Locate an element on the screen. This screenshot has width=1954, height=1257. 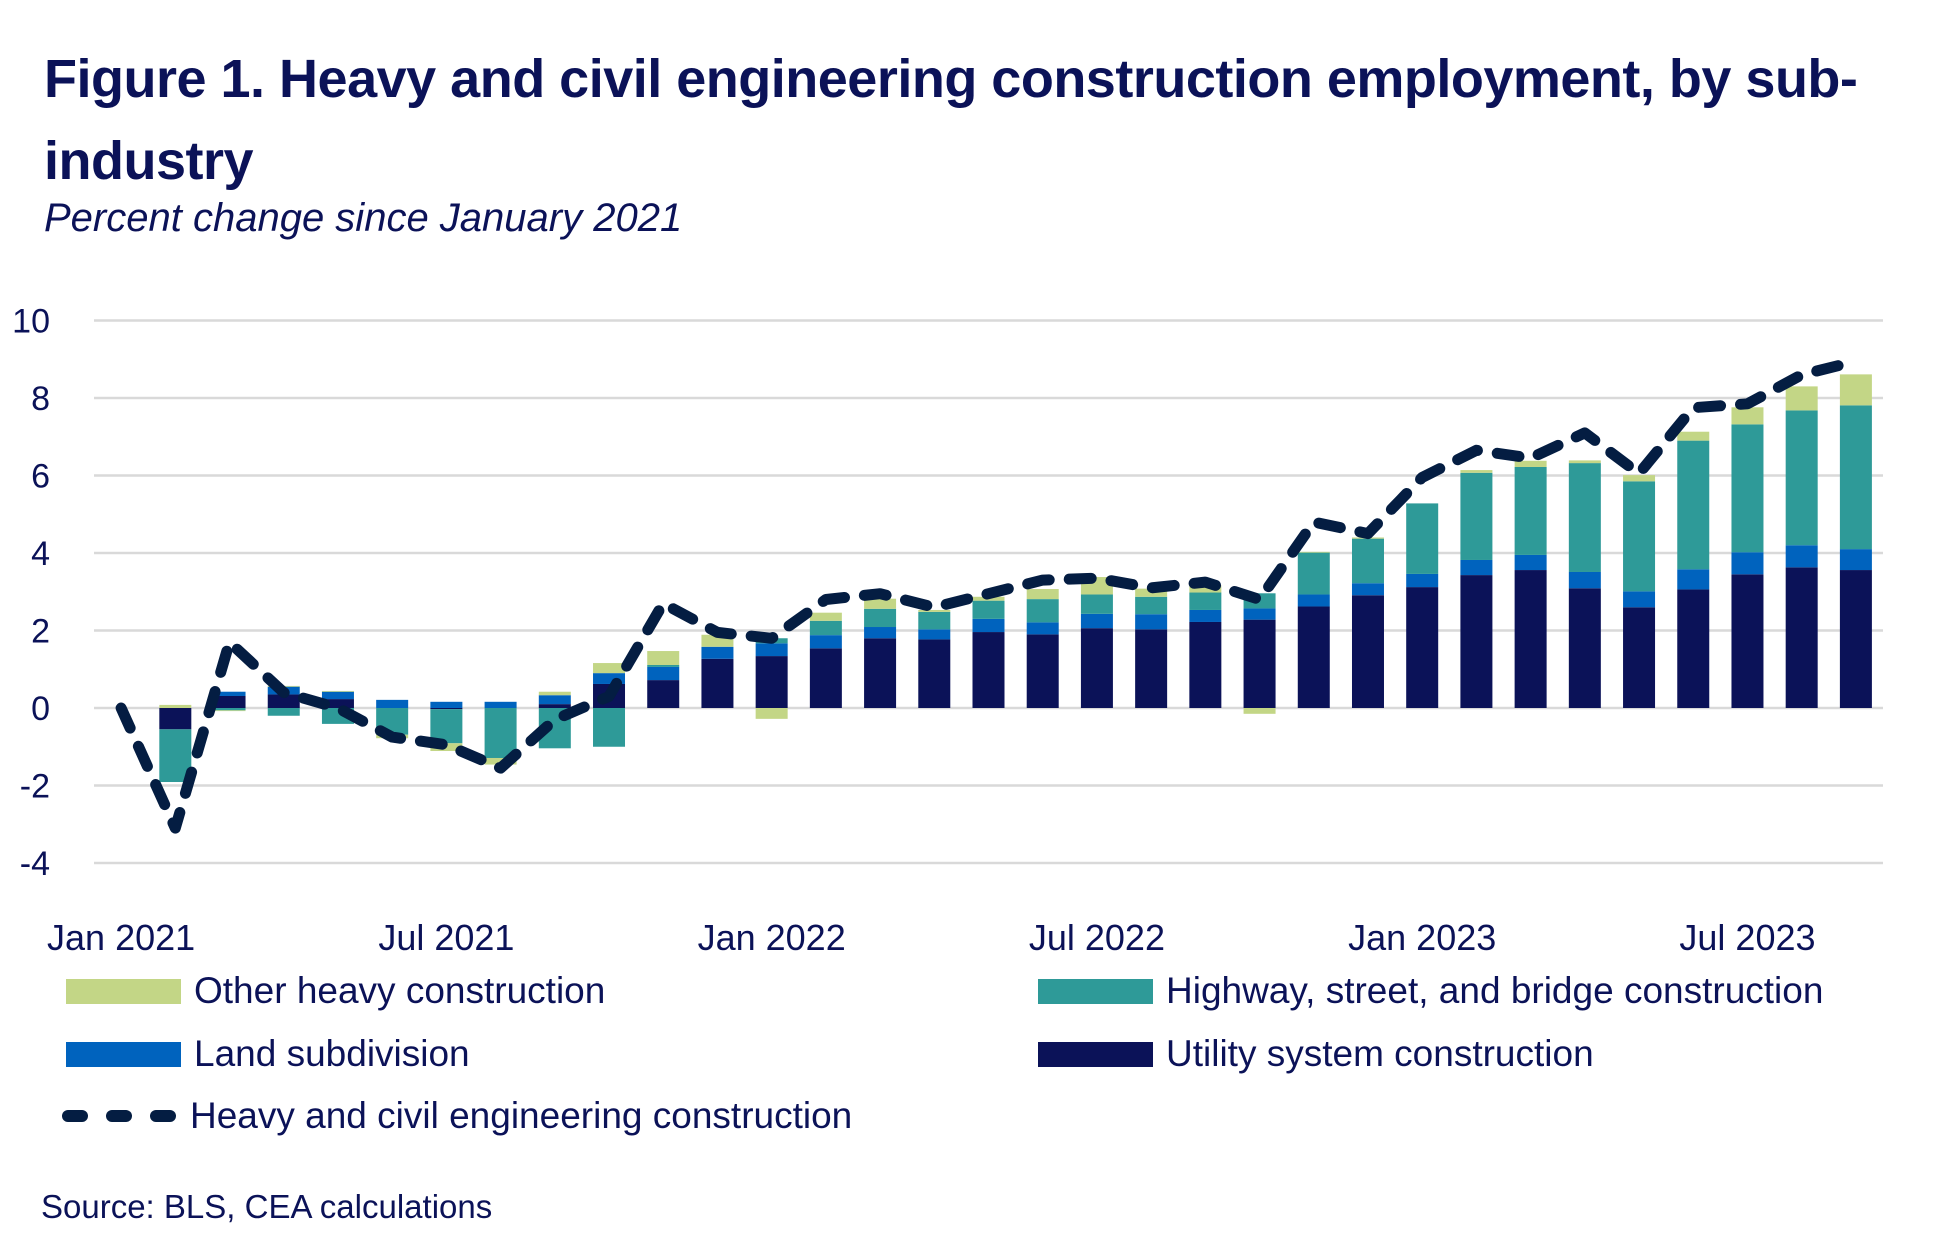
legend-item-utility: Utility system construction is located at coordinates (1316, 1053).